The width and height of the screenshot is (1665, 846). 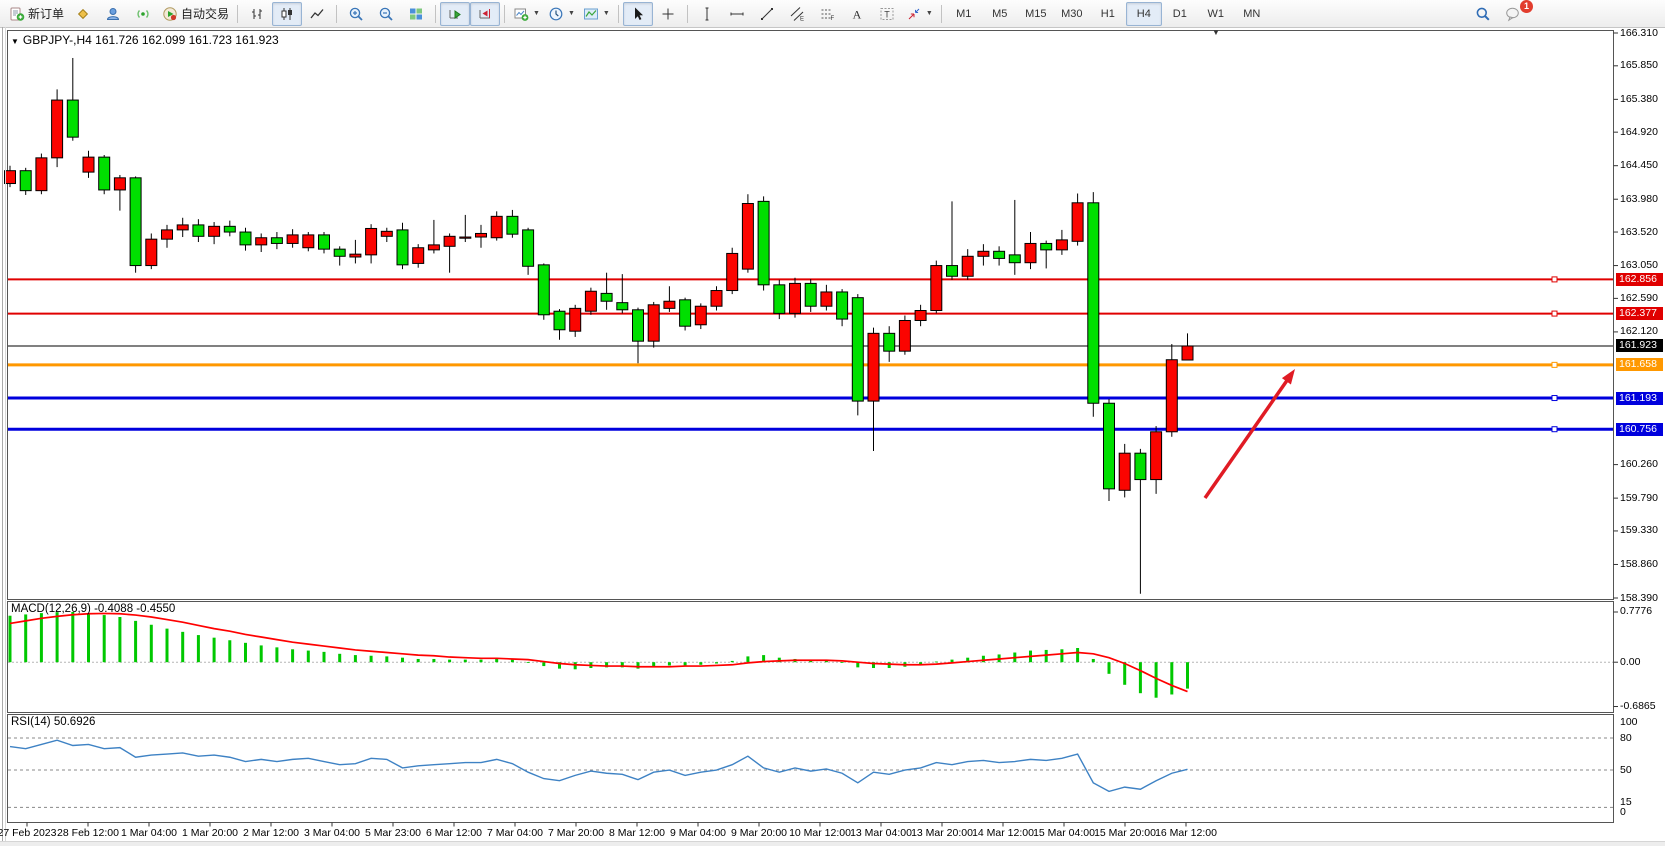 I want to click on zoom-in-icon, so click(x=356, y=14).